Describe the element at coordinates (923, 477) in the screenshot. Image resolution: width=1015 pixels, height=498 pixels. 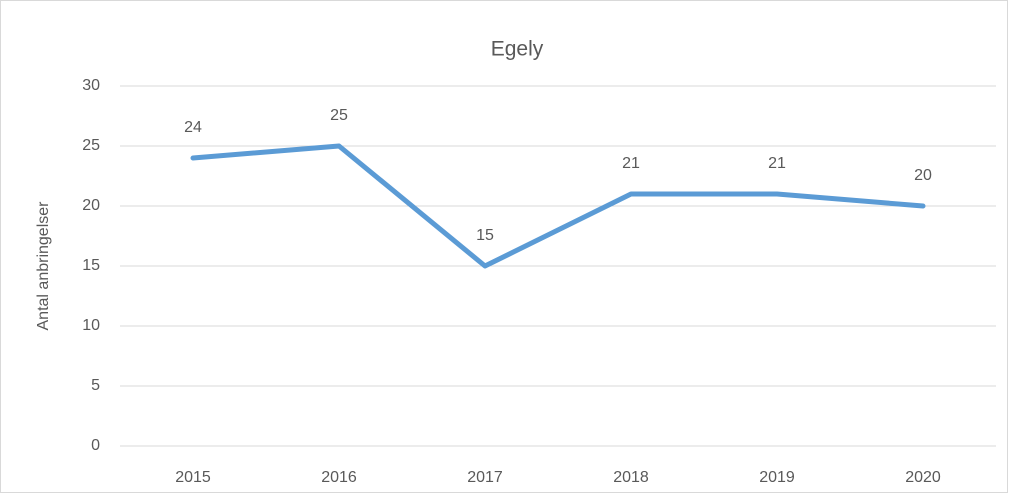
I see `x-tick-label: 2020` at that location.